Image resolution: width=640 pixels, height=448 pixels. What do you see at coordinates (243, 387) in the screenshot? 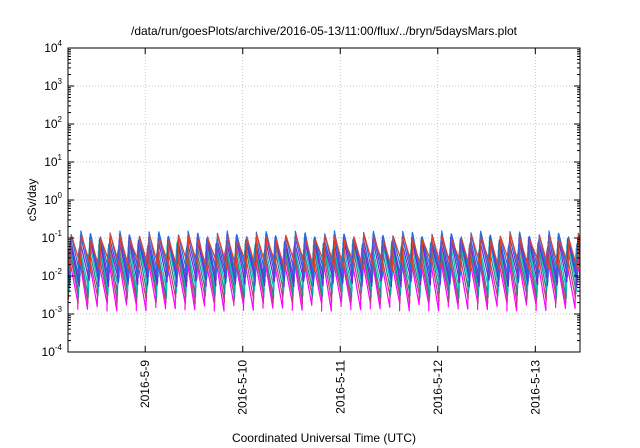
I see `x-tick-label: 2016-5-10` at bounding box center [243, 387].